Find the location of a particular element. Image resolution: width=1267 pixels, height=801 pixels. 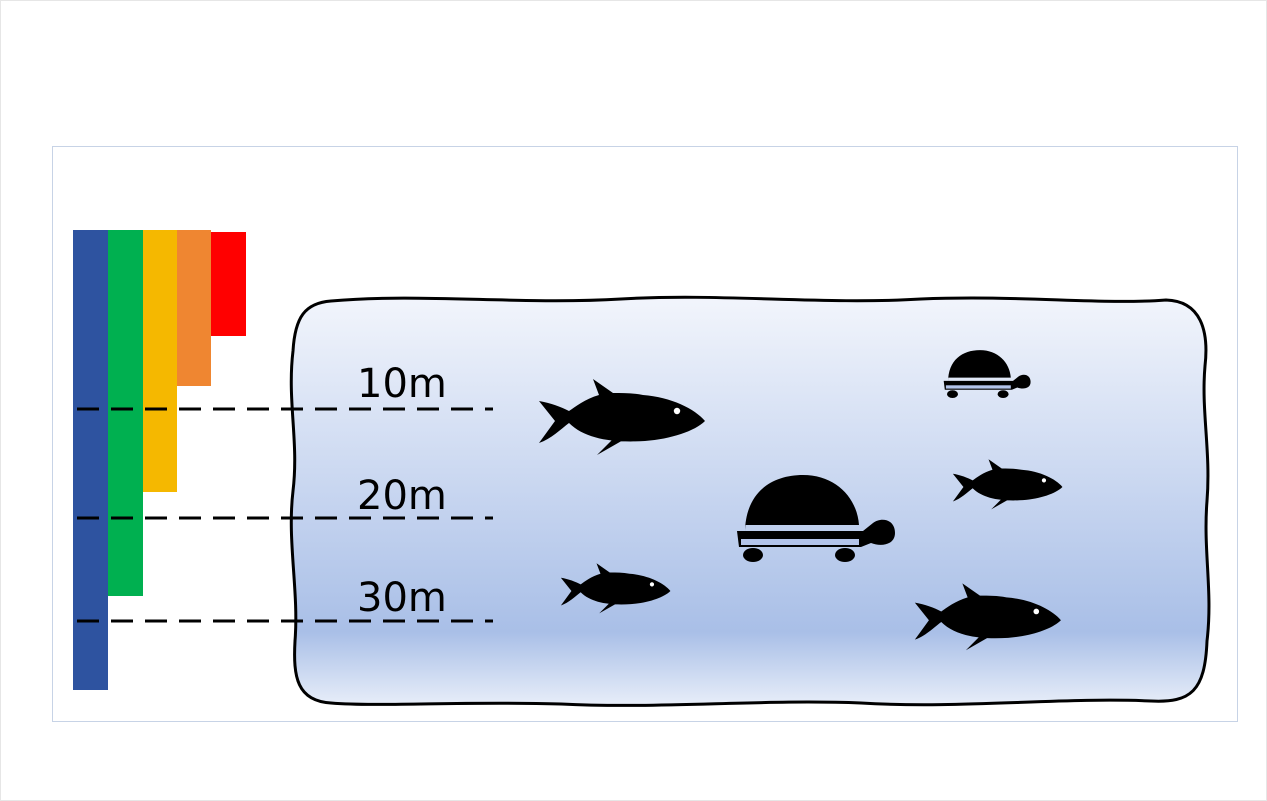

blue-light-bar is located at coordinates (90, 460).